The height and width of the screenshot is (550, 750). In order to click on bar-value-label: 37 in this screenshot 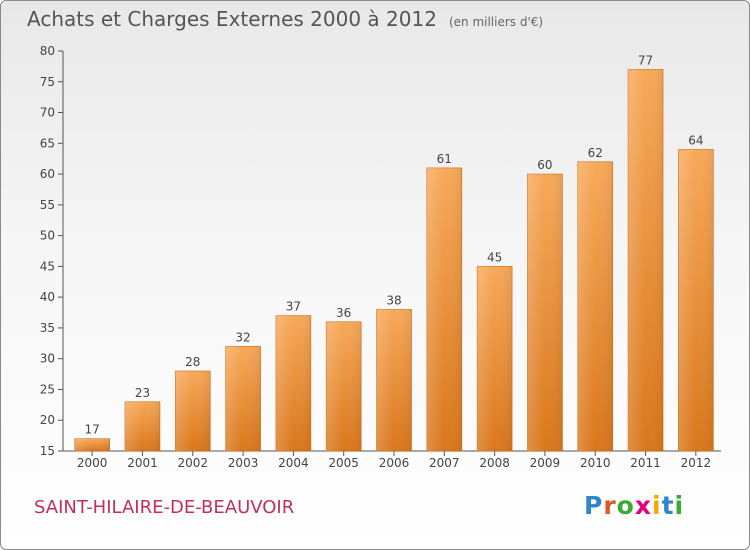, I will do `click(293, 307)`.